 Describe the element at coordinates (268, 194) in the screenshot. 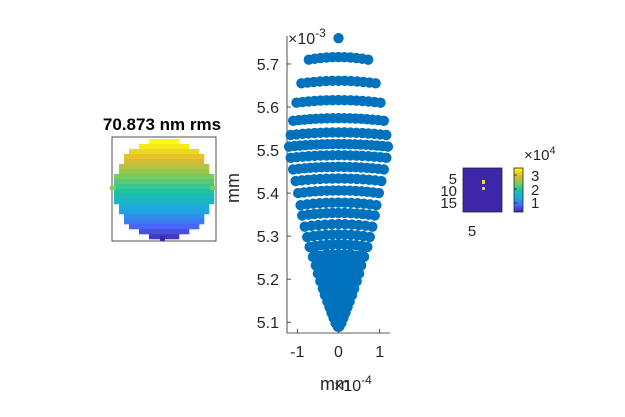

I see `spot-ytick-label: 5.4` at that location.